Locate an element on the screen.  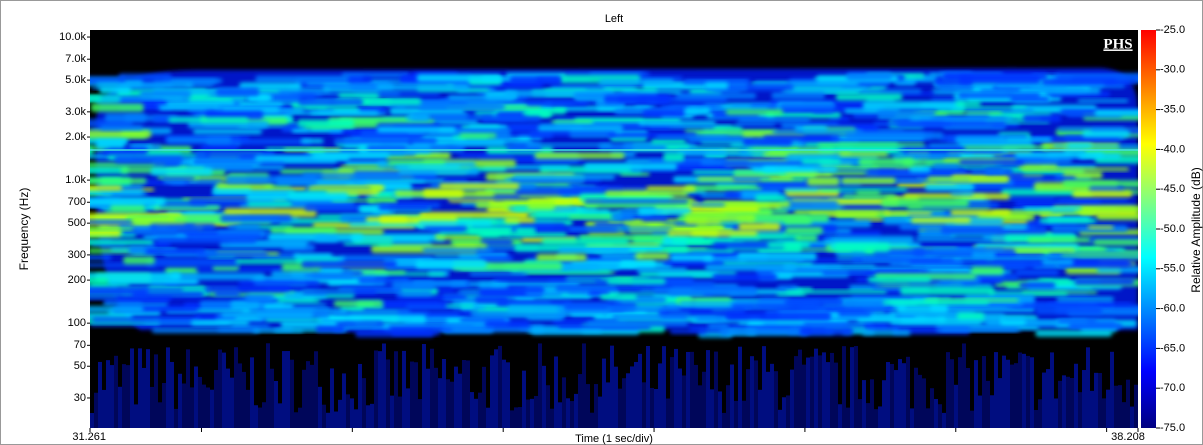
chart-title: Left is located at coordinates (614, 19).